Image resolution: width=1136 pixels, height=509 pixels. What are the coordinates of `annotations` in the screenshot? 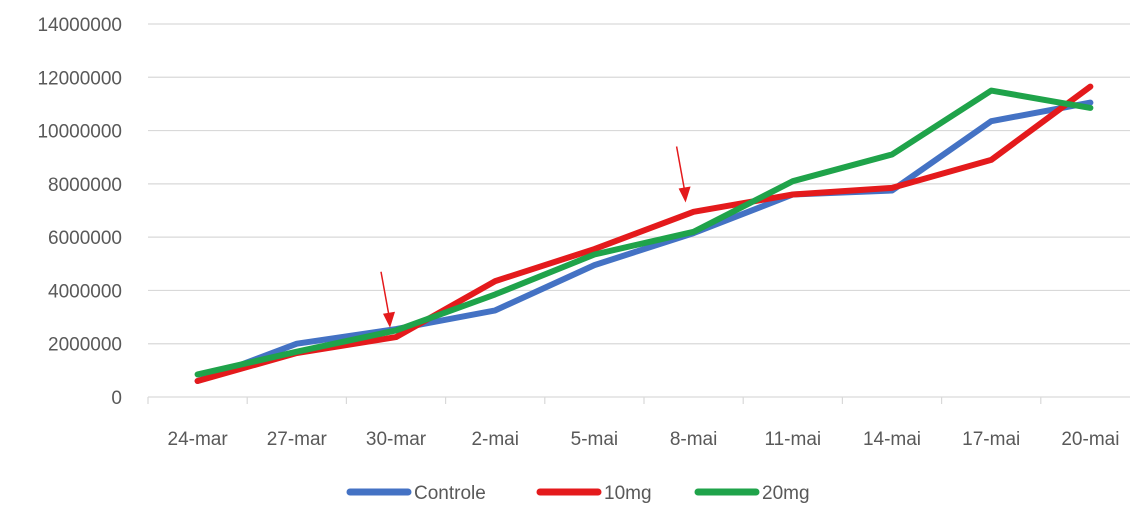 It's located at (535, 237).